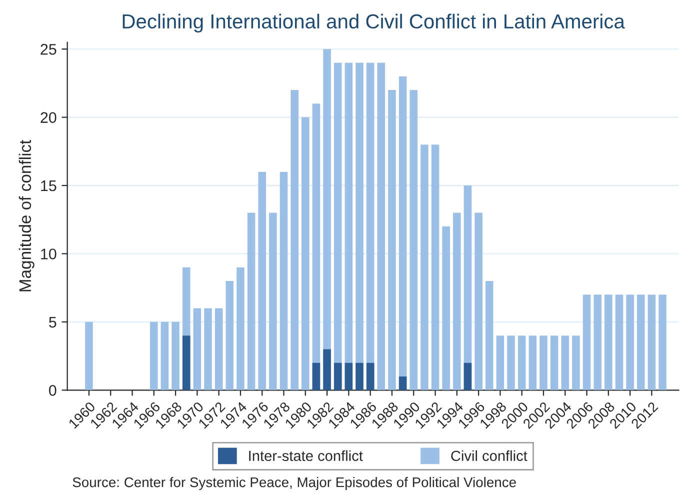 The height and width of the screenshot is (497, 687). Describe the element at coordinates (294, 483) in the screenshot. I see `source-note: Source: Center for Systemic Peace, Major Episodes of Political Violence` at that location.